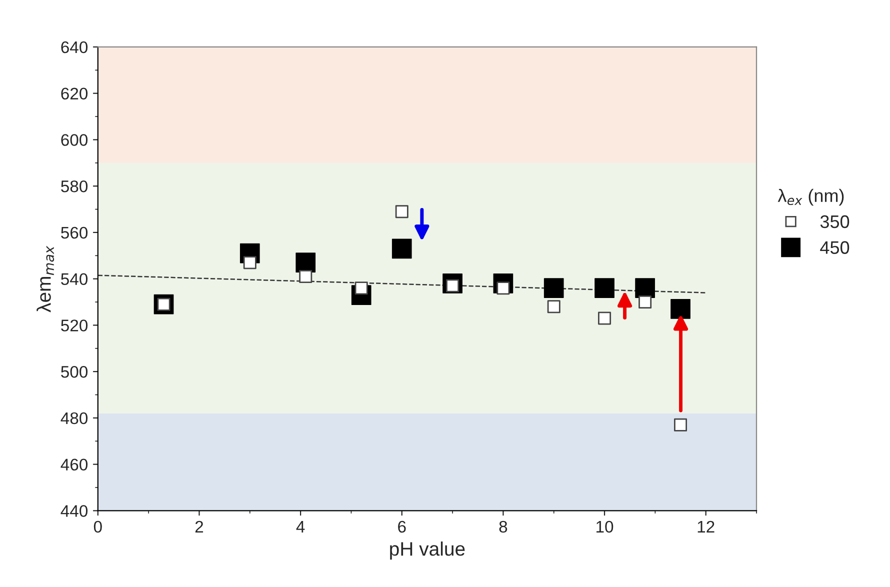  What do you see at coordinates (300, 526) in the screenshot?
I see `x-tick-label: 4` at bounding box center [300, 526].